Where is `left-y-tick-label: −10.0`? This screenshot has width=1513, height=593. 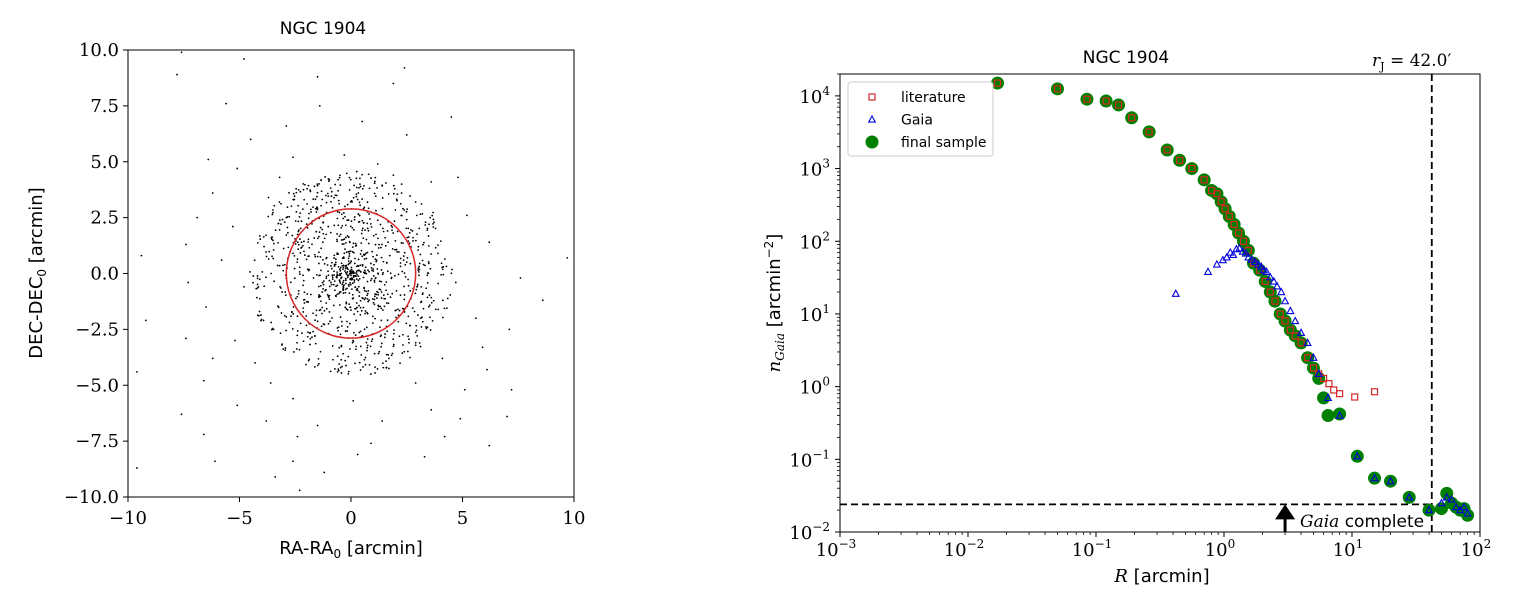 left-y-tick-label: −10.0 is located at coordinates (91, 497).